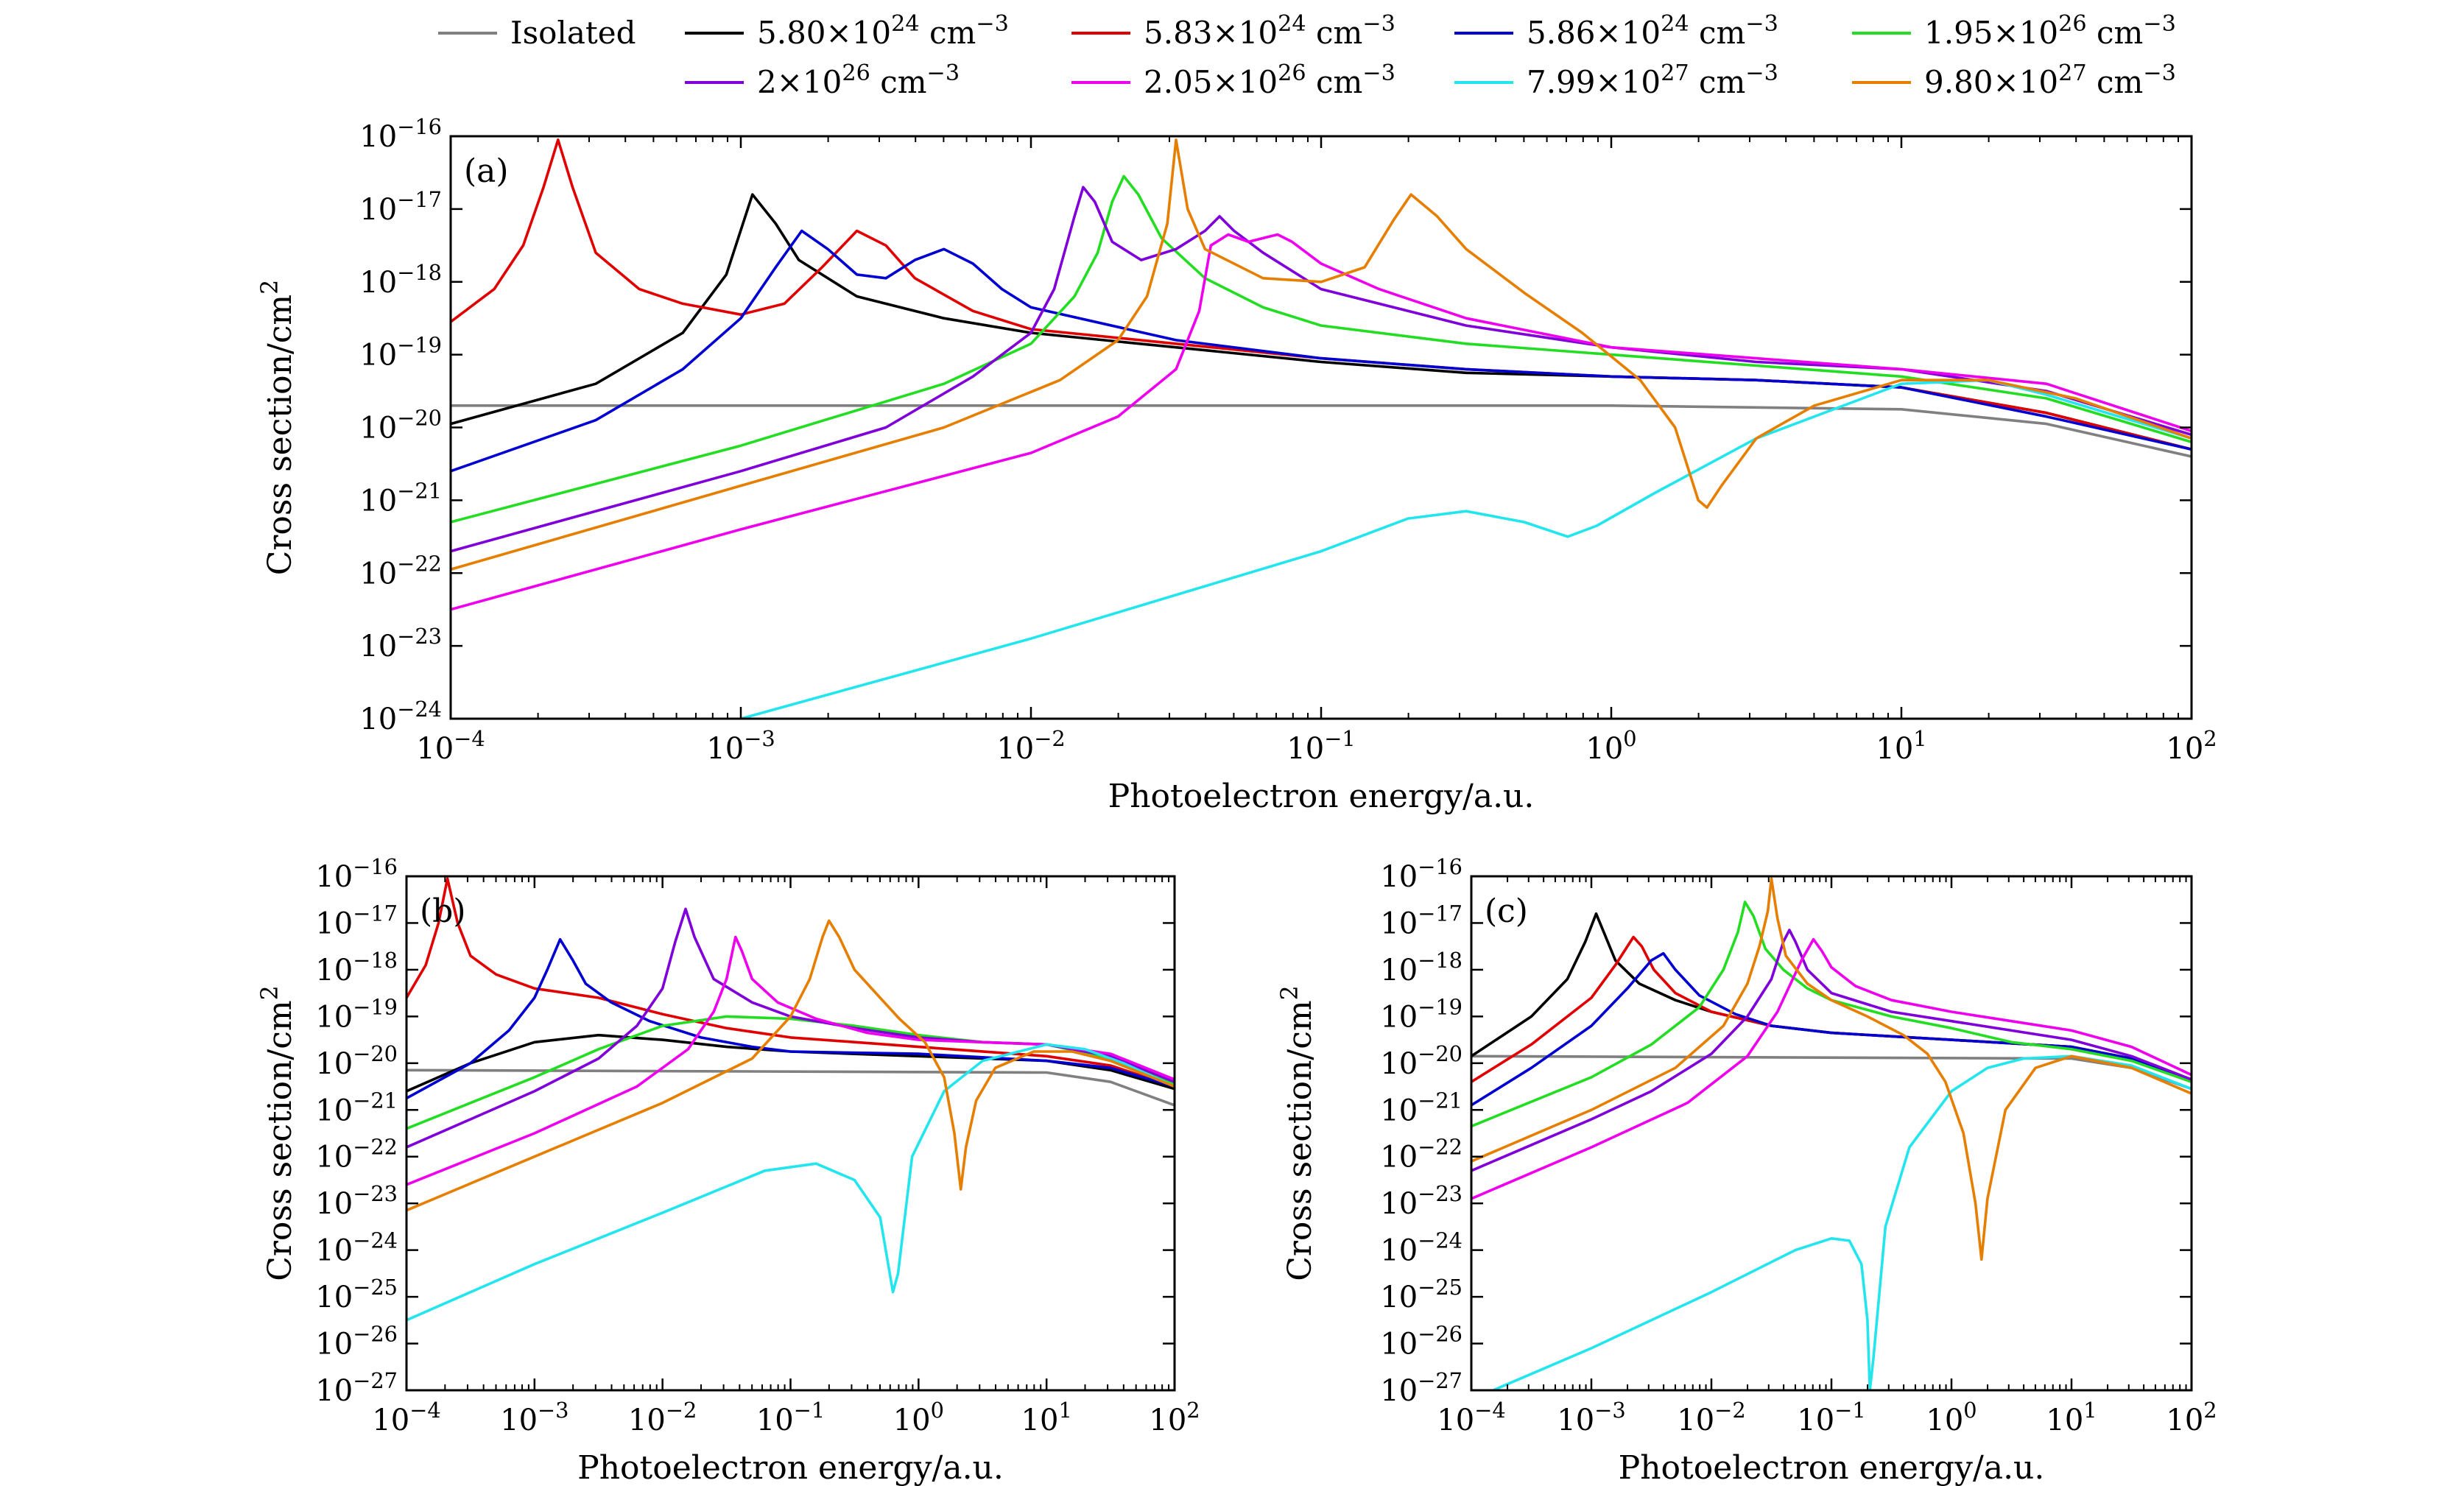 Image resolution: width=2464 pixels, height=1486 pixels. I want to click on panel-label: (a), so click(487, 171).